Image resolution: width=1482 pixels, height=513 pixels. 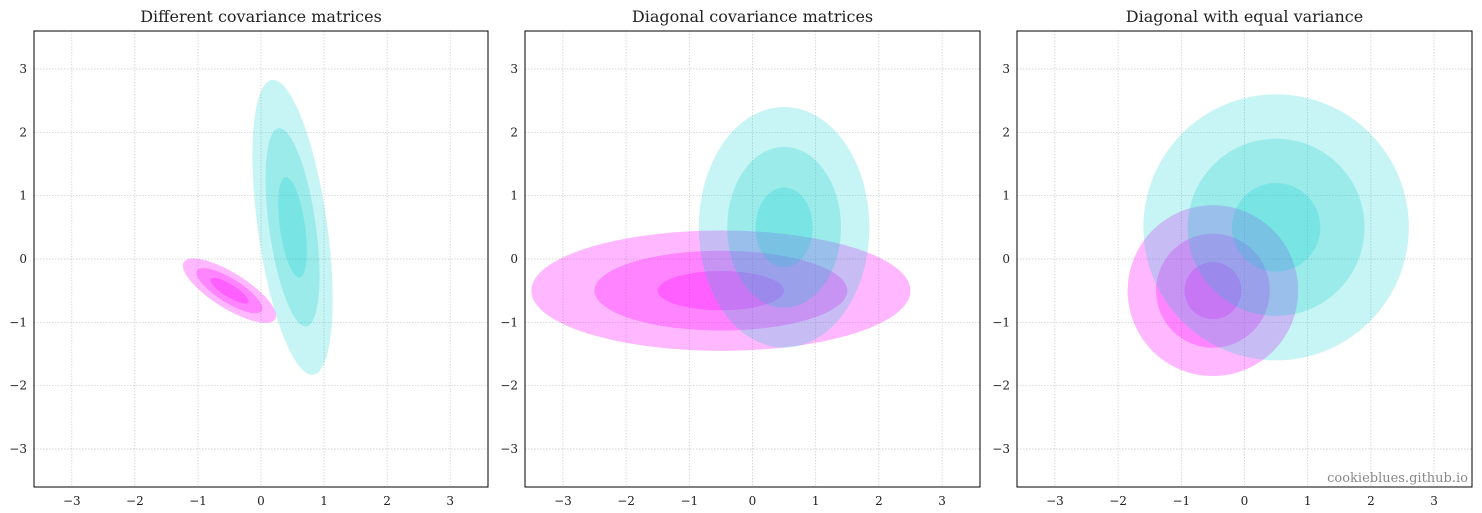 What do you see at coordinates (1397, 478) in the screenshot?
I see `watermark: cookieblues.github.io` at bounding box center [1397, 478].